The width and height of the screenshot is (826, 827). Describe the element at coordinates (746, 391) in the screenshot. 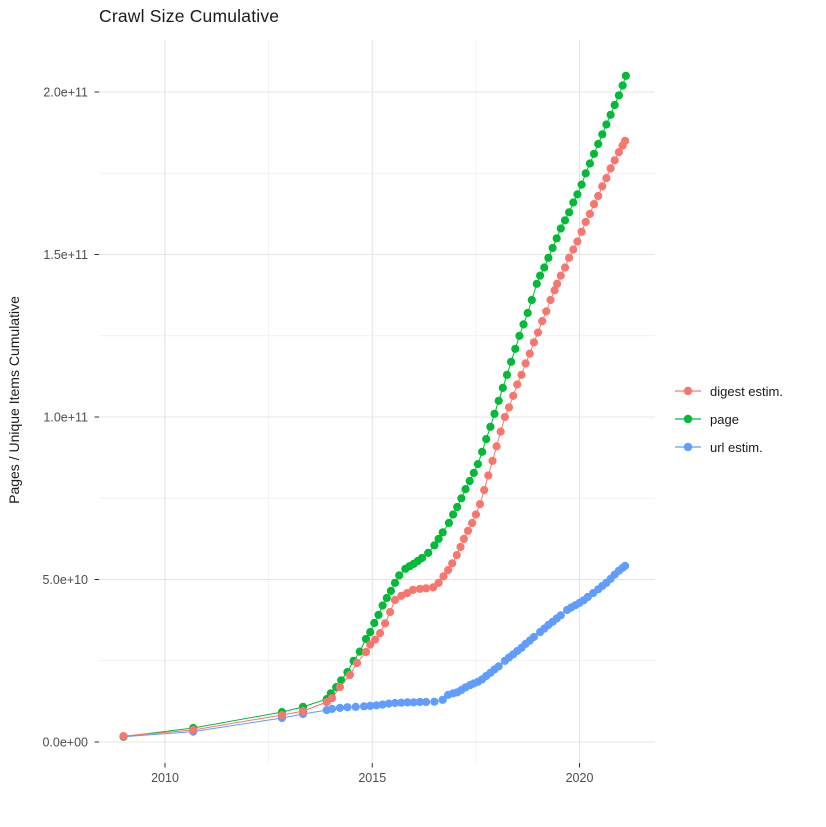

I see `legend-label: digest estim.` at that location.